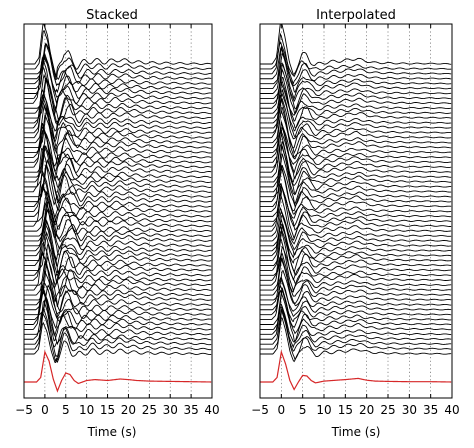 This screenshot has height=448, width=474. What do you see at coordinates (260, 410) in the screenshot?
I see `x-tick-label-0: −5` at bounding box center [260, 410].